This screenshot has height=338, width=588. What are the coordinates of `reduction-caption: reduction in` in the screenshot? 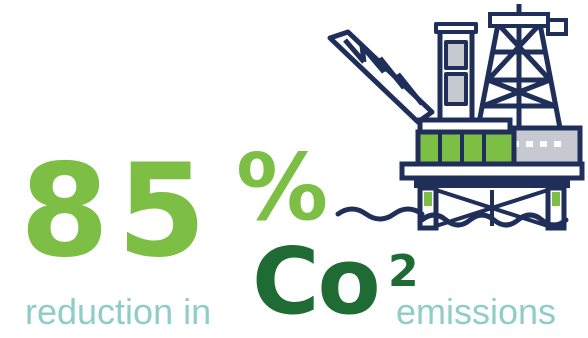 It's located at (118, 311).